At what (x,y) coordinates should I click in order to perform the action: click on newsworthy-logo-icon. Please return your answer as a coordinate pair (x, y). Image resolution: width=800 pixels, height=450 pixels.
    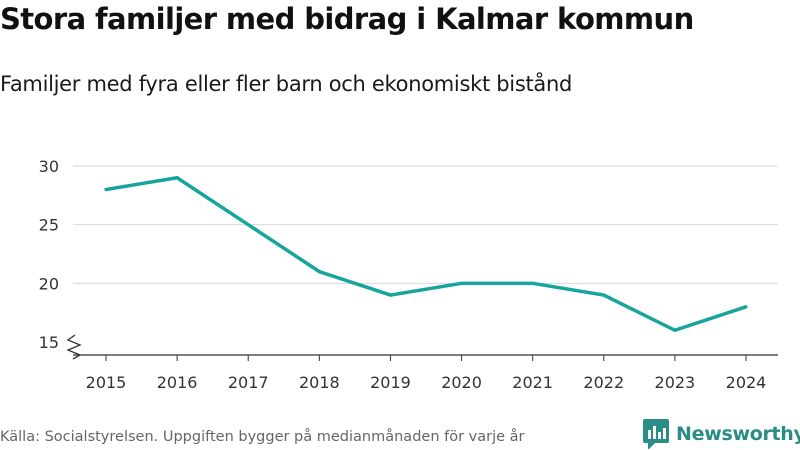
    Looking at the image, I should click on (656, 434).